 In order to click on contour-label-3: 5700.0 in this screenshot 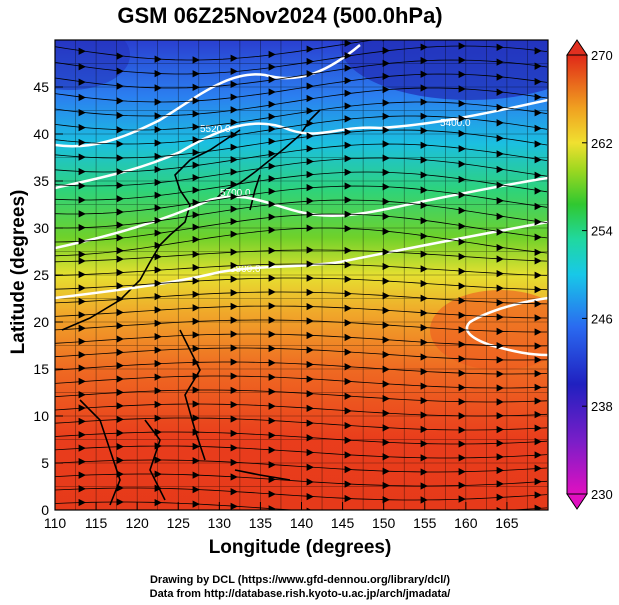, I will do `click(235, 193)`.